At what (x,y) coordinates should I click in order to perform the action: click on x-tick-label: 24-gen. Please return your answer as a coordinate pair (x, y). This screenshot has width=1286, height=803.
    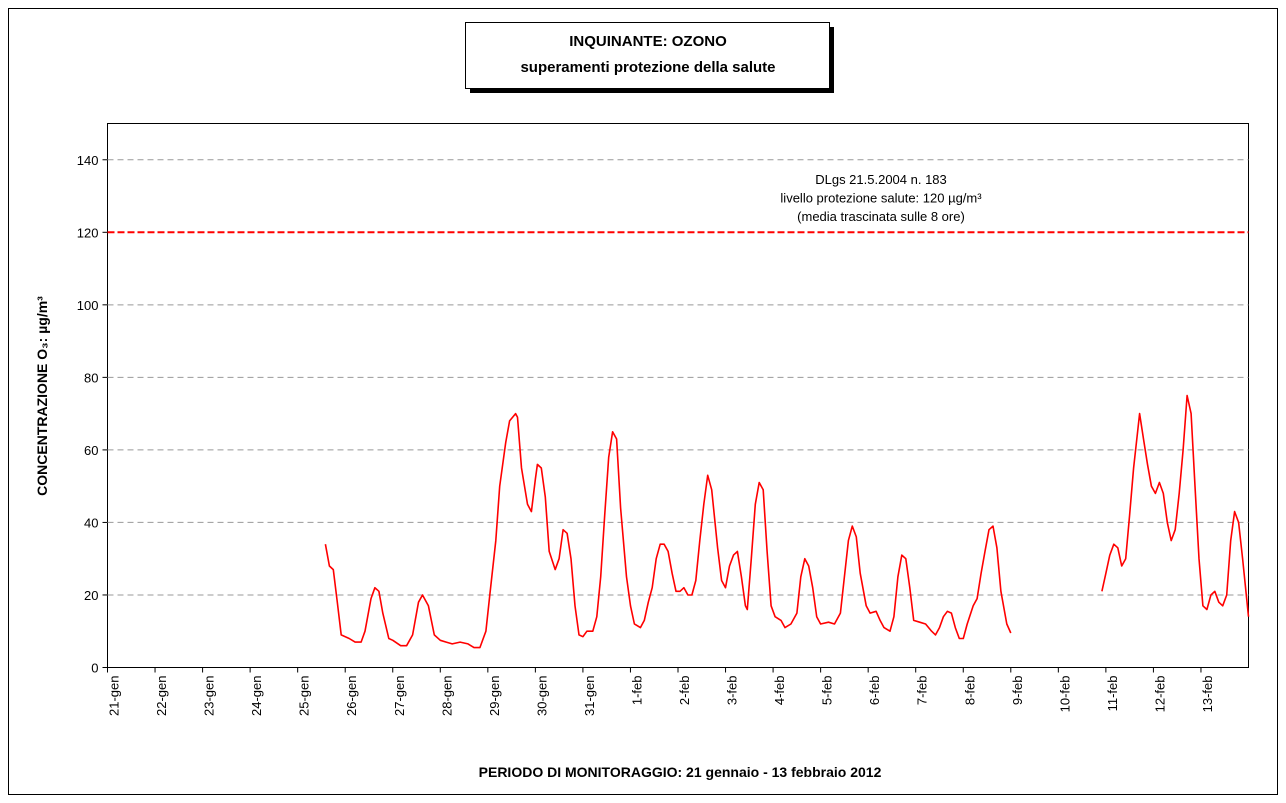
    Looking at the image, I should click on (256, 696).